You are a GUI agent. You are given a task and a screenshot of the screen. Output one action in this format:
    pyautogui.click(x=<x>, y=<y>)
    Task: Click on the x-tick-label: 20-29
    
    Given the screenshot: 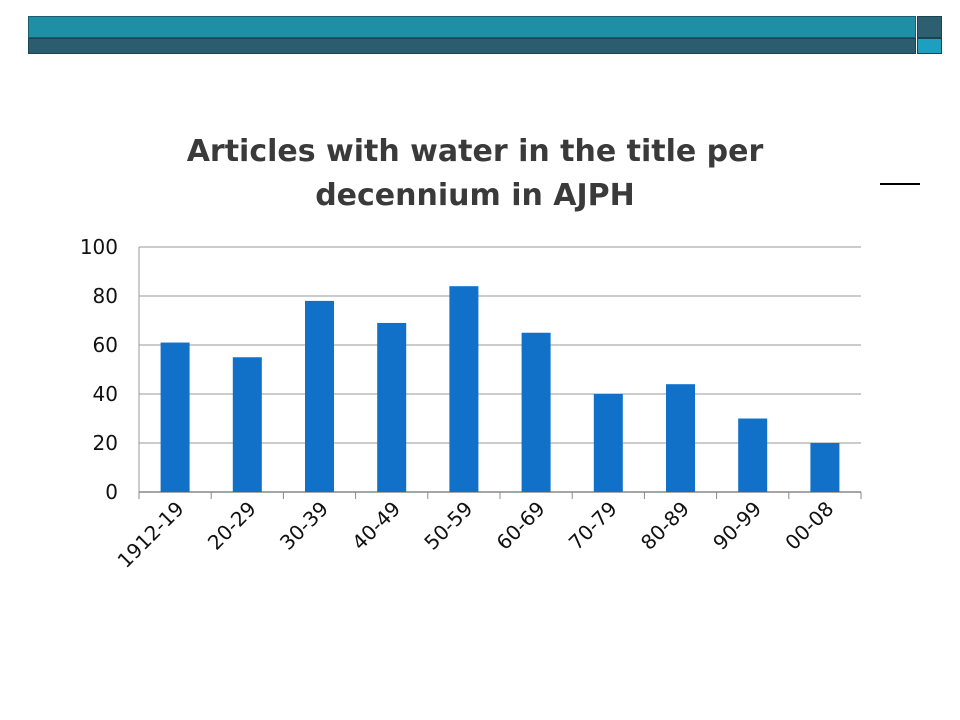 What is the action you would take?
    pyautogui.click(x=232, y=526)
    